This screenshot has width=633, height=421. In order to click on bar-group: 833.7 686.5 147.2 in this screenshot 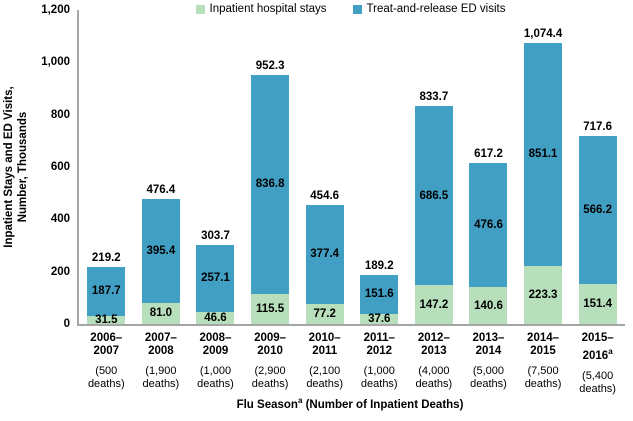, I will do `click(434, 207)`.